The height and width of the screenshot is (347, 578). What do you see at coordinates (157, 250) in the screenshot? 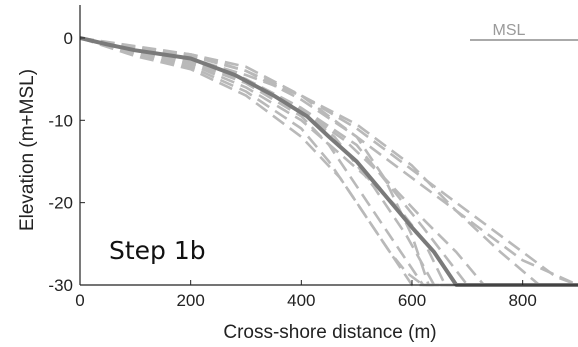
I see `step-annotation: Step 1b` at bounding box center [157, 250].